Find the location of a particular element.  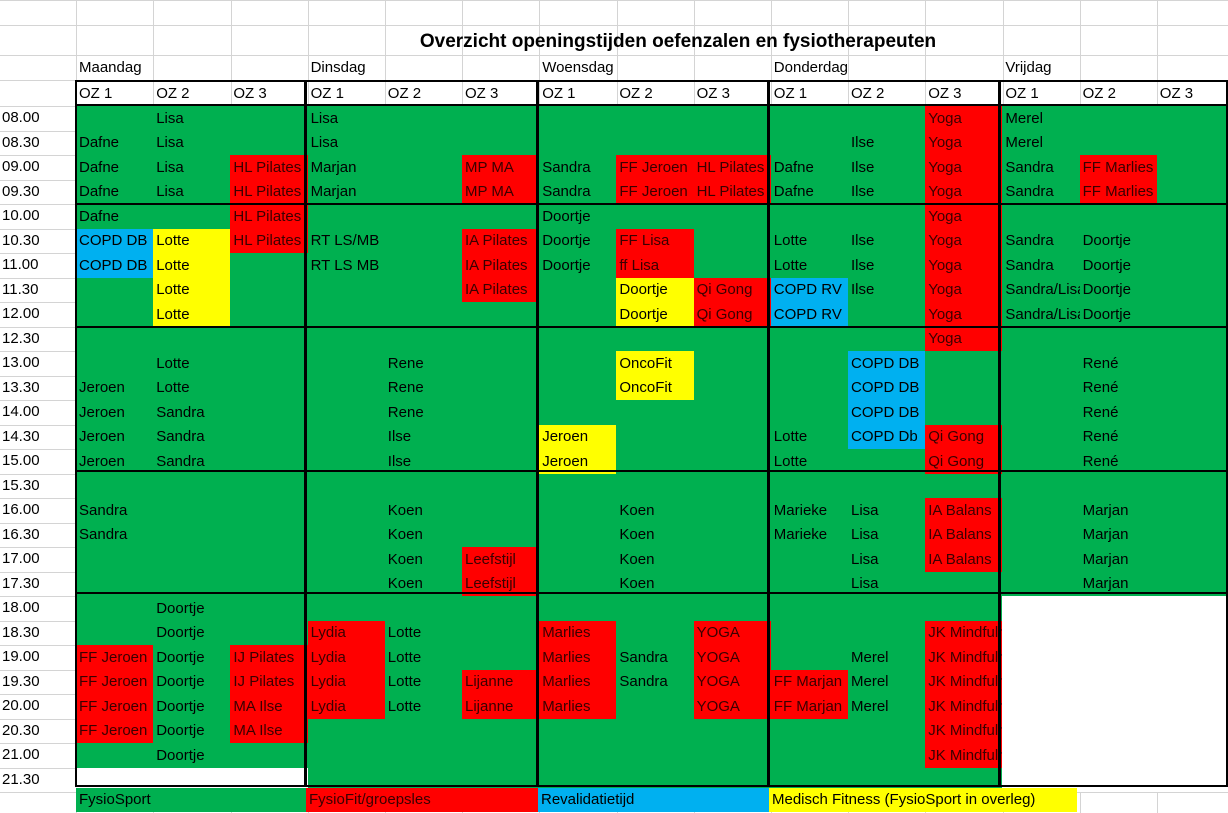

time-label: 15.30 is located at coordinates (21, 485).